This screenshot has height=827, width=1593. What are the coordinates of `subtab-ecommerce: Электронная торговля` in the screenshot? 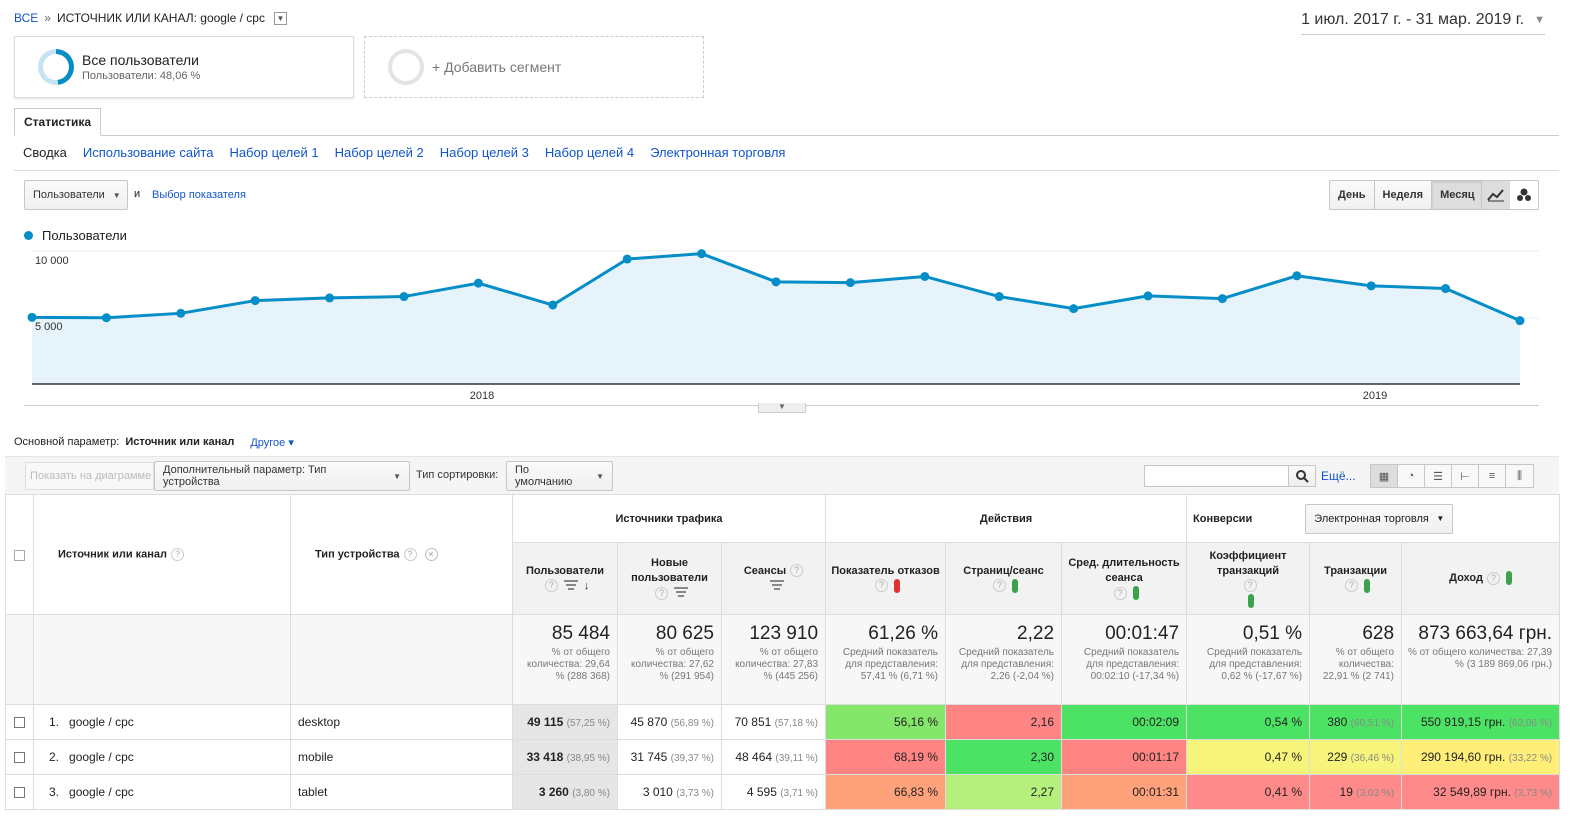 It's located at (718, 152).